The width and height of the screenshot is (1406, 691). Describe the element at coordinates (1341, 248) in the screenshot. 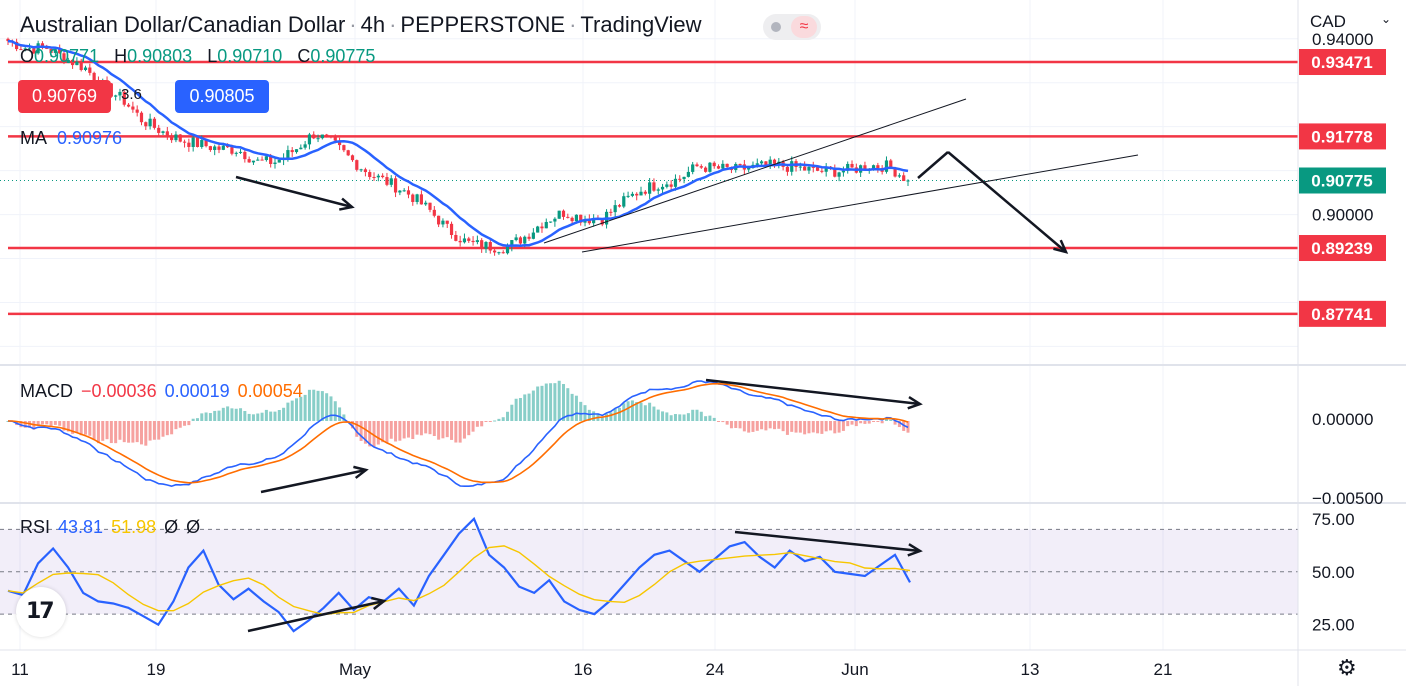

I see `level-price-label: 0.89239` at that location.